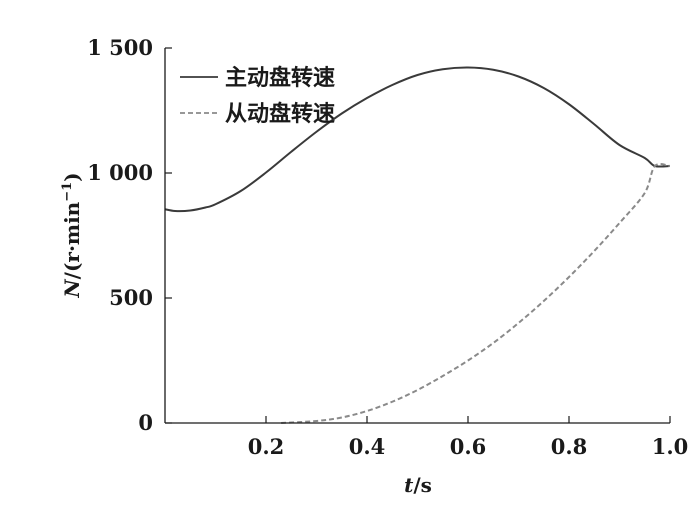 This screenshot has height=510, width=700. What do you see at coordinates (120, 172) in the screenshot?
I see `y-tick-label-2: 1 000` at bounding box center [120, 172].